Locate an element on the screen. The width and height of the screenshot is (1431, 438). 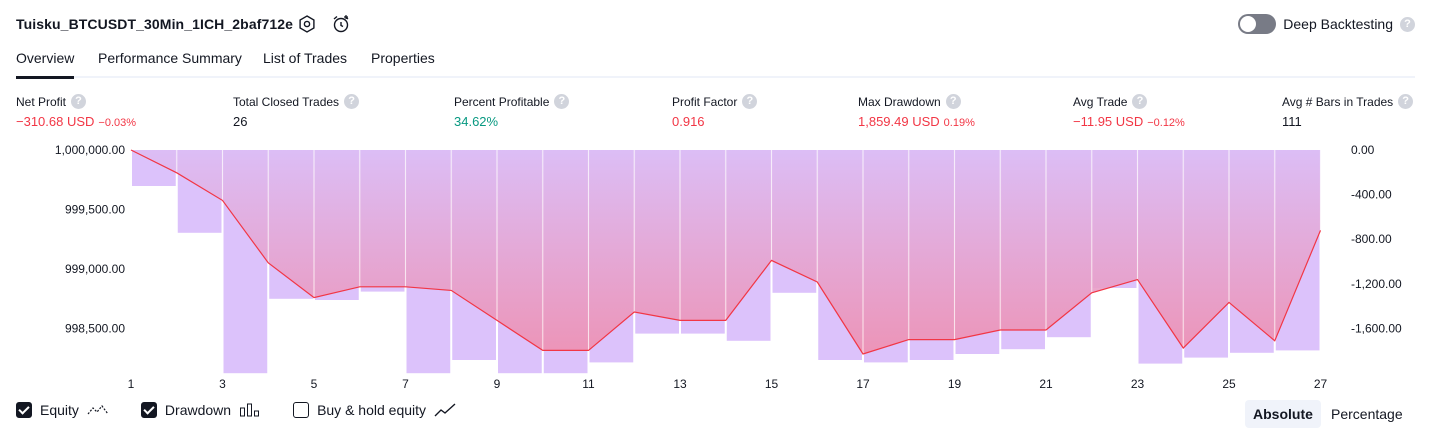
metric-label: Percent Profitable is located at coordinates (502, 101).